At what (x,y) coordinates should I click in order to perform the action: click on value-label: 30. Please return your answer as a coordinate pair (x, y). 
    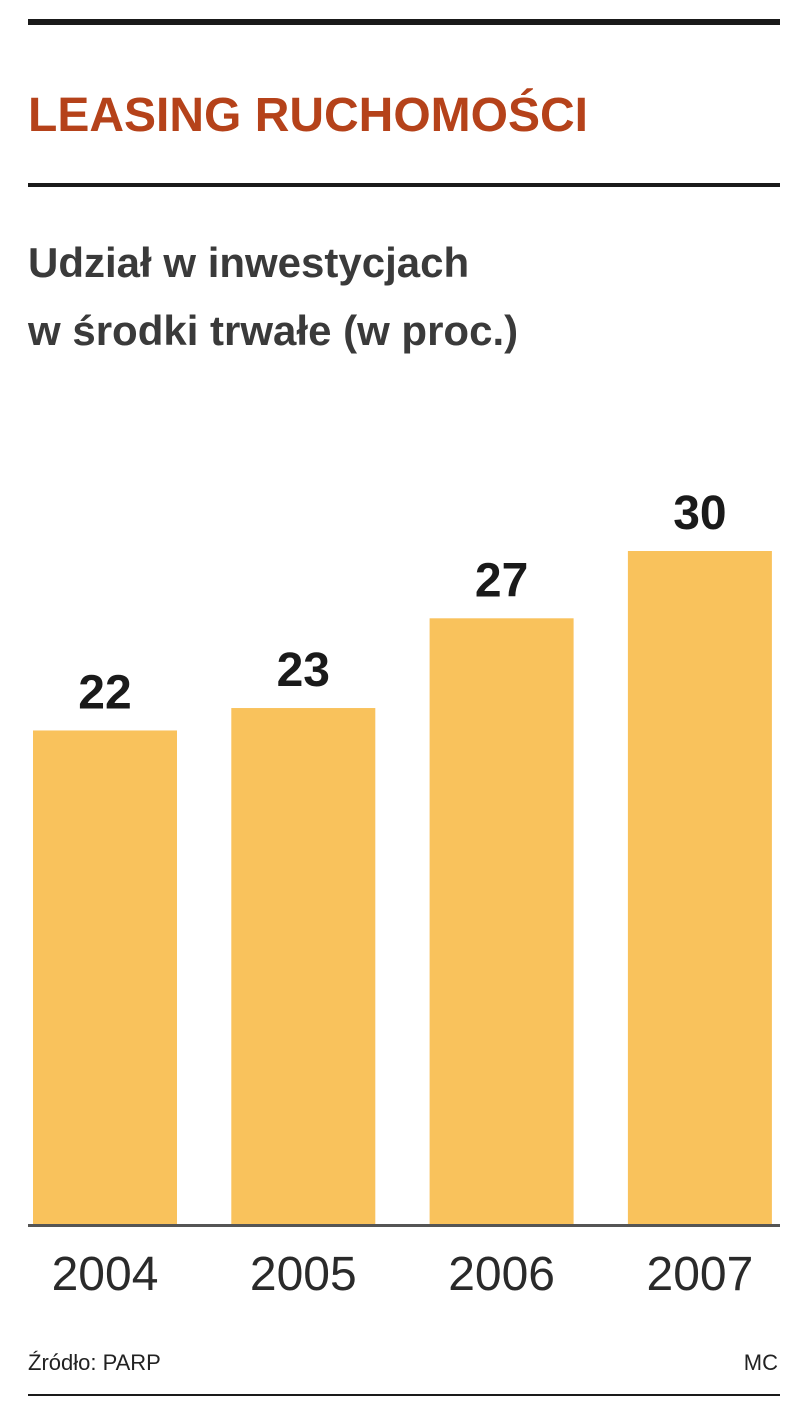
    Looking at the image, I should click on (699, 513).